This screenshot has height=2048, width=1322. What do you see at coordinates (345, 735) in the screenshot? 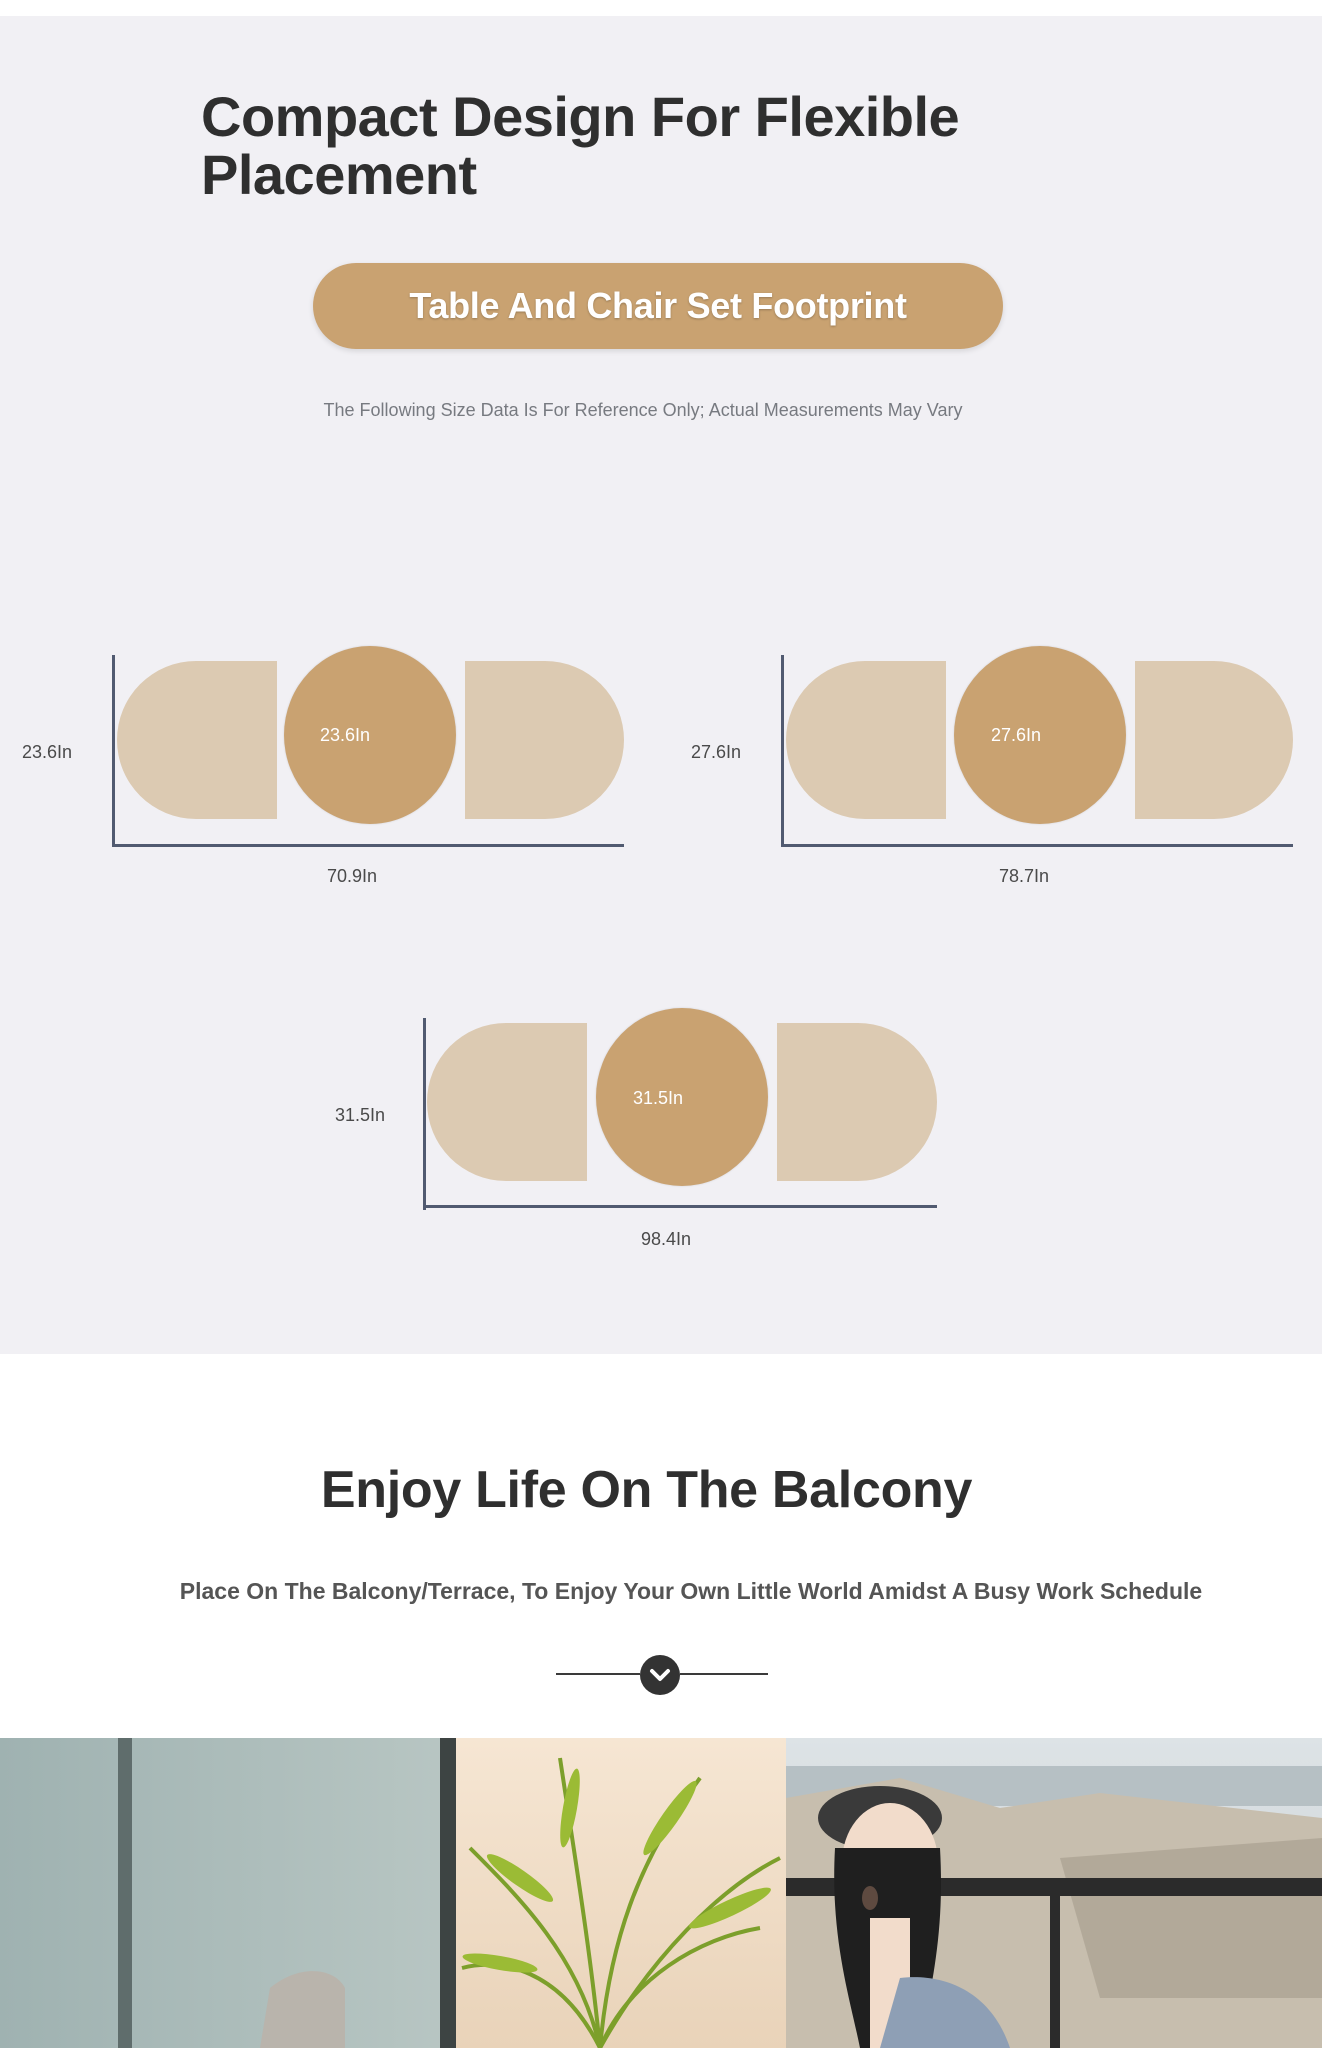
I see `table-diameter-label: 23.6In` at bounding box center [345, 735].